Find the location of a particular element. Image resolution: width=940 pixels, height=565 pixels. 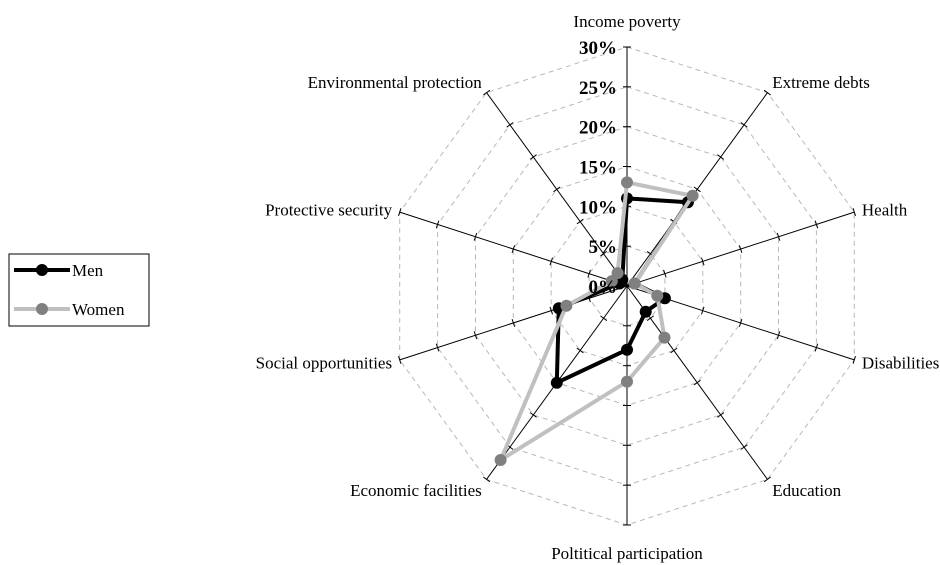

category-label-5: Poltitical participation is located at coordinates (627, 553).